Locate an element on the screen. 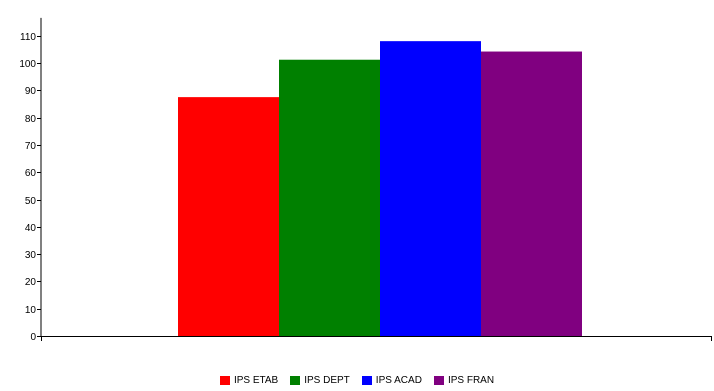  x-axis is located at coordinates (376, 338).